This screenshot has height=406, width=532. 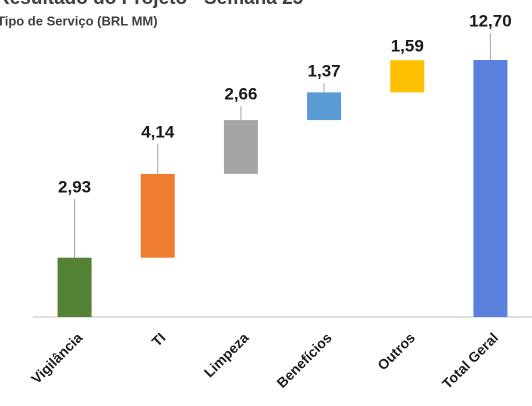 I want to click on x-tick-label: Vigilância, so click(x=57, y=358).